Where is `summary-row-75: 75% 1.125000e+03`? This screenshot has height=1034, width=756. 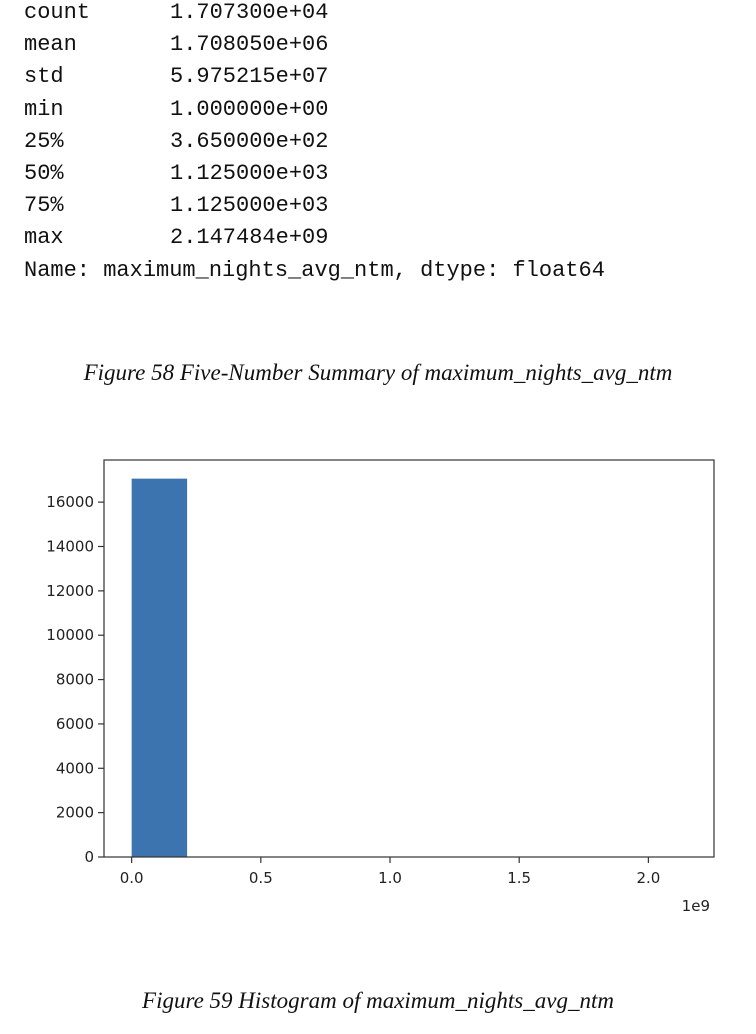 summary-row-75: 75% 1.125000e+03 is located at coordinates (314, 209).